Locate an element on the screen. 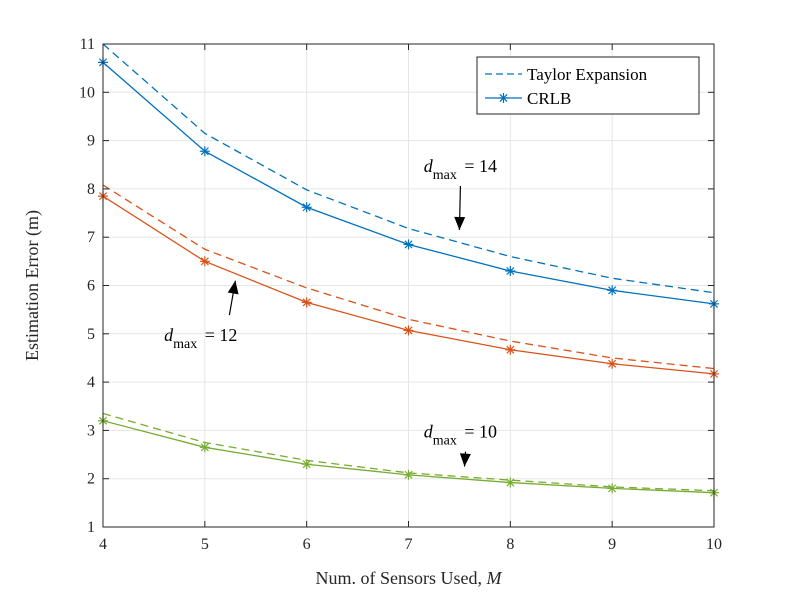 The height and width of the screenshot is (592, 789). legend-box is located at coordinates (588, 85).